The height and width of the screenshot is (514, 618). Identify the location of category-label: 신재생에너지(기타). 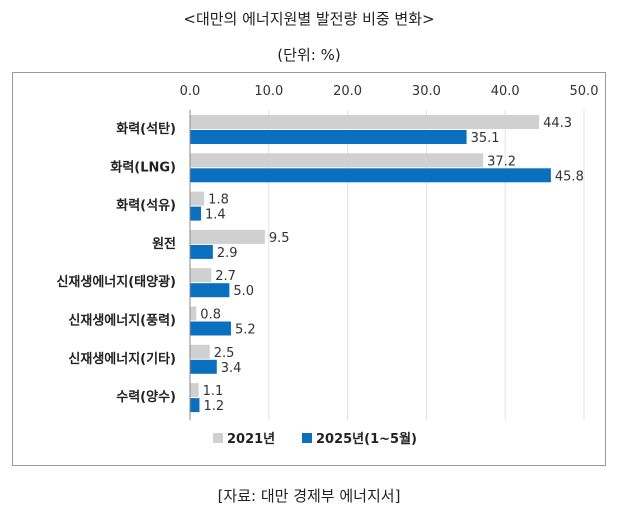
(122, 359).